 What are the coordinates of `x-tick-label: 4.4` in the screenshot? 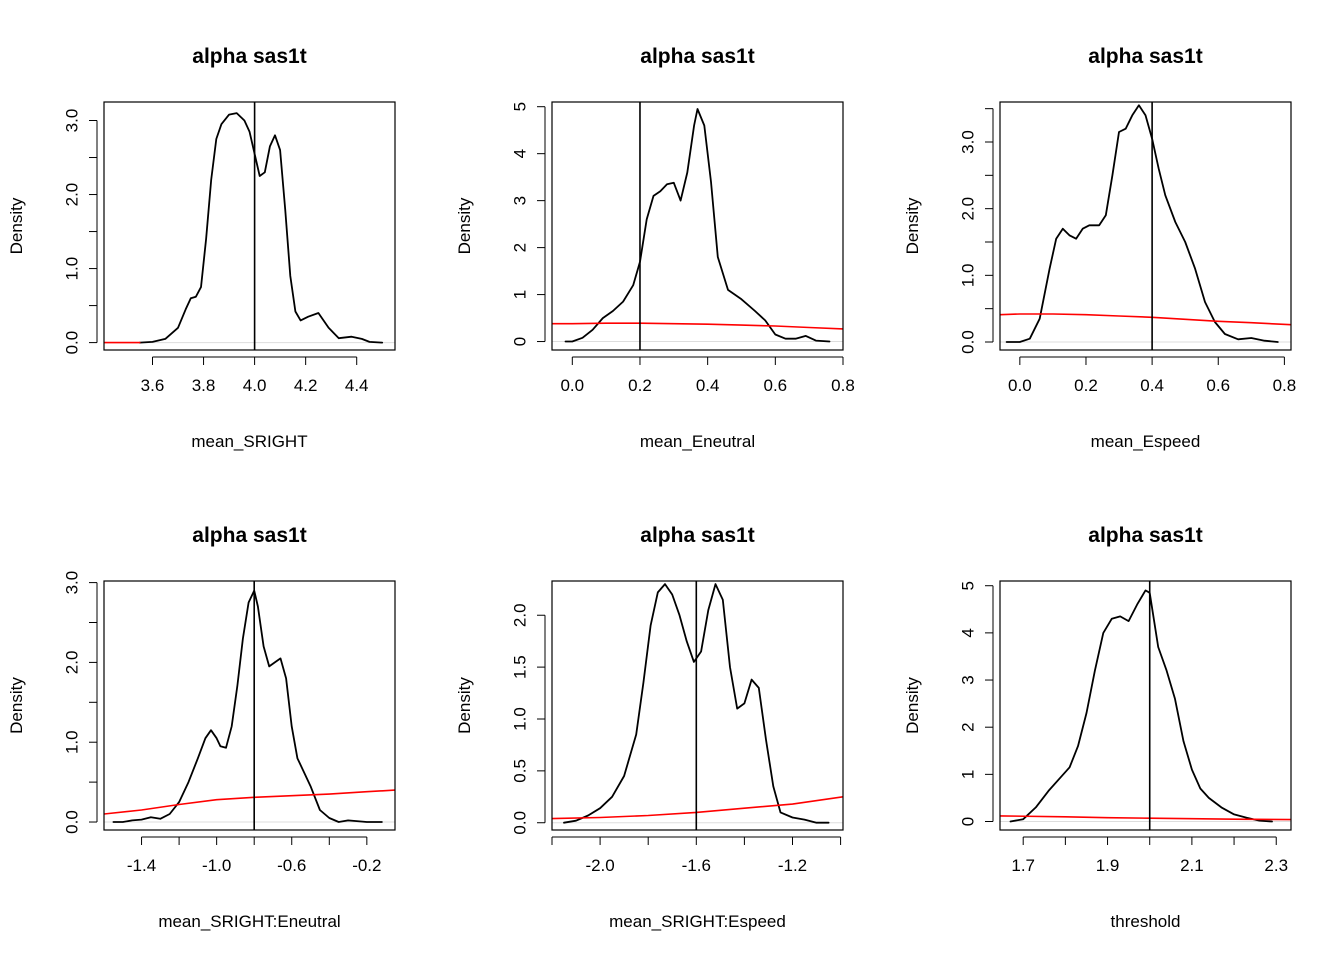 It's located at (357, 385).